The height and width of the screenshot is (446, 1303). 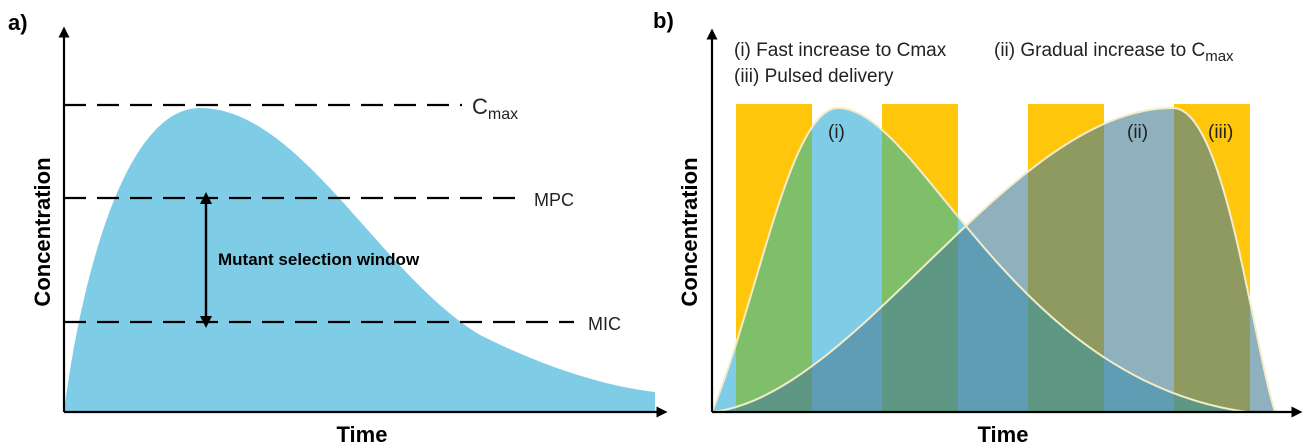 What do you see at coordinates (319, 259) in the screenshot?
I see `selection-window-label: Mutant selection window` at bounding box center [319, 259].